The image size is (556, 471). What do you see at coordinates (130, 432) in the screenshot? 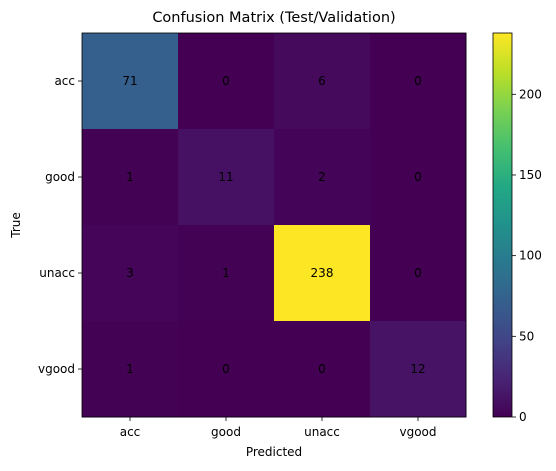
I see `x-tick-label: acc` at bounding box center [130, 432].